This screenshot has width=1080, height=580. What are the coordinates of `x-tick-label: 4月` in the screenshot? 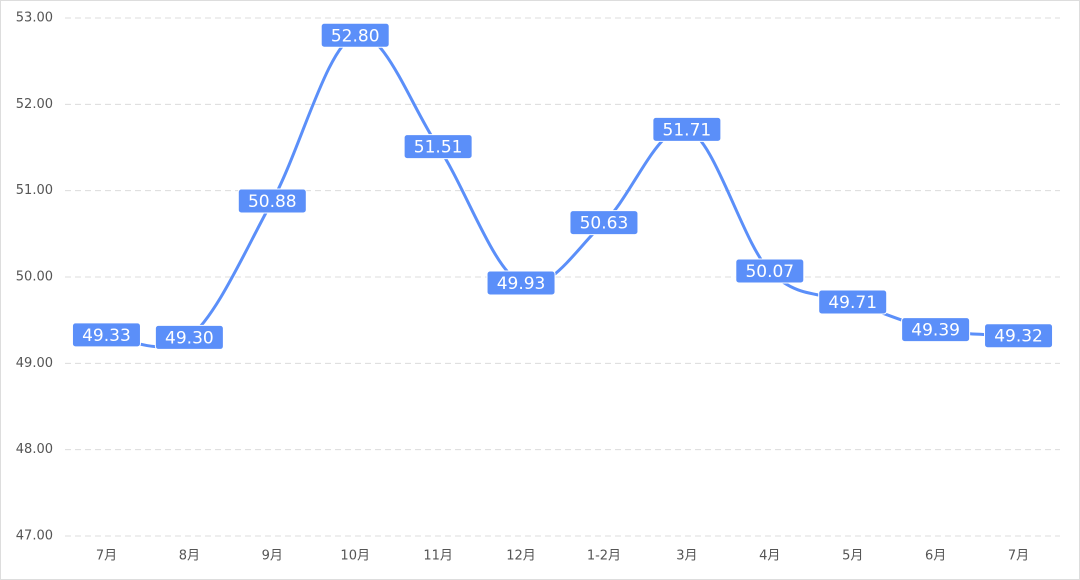 It's located at (769, 556).